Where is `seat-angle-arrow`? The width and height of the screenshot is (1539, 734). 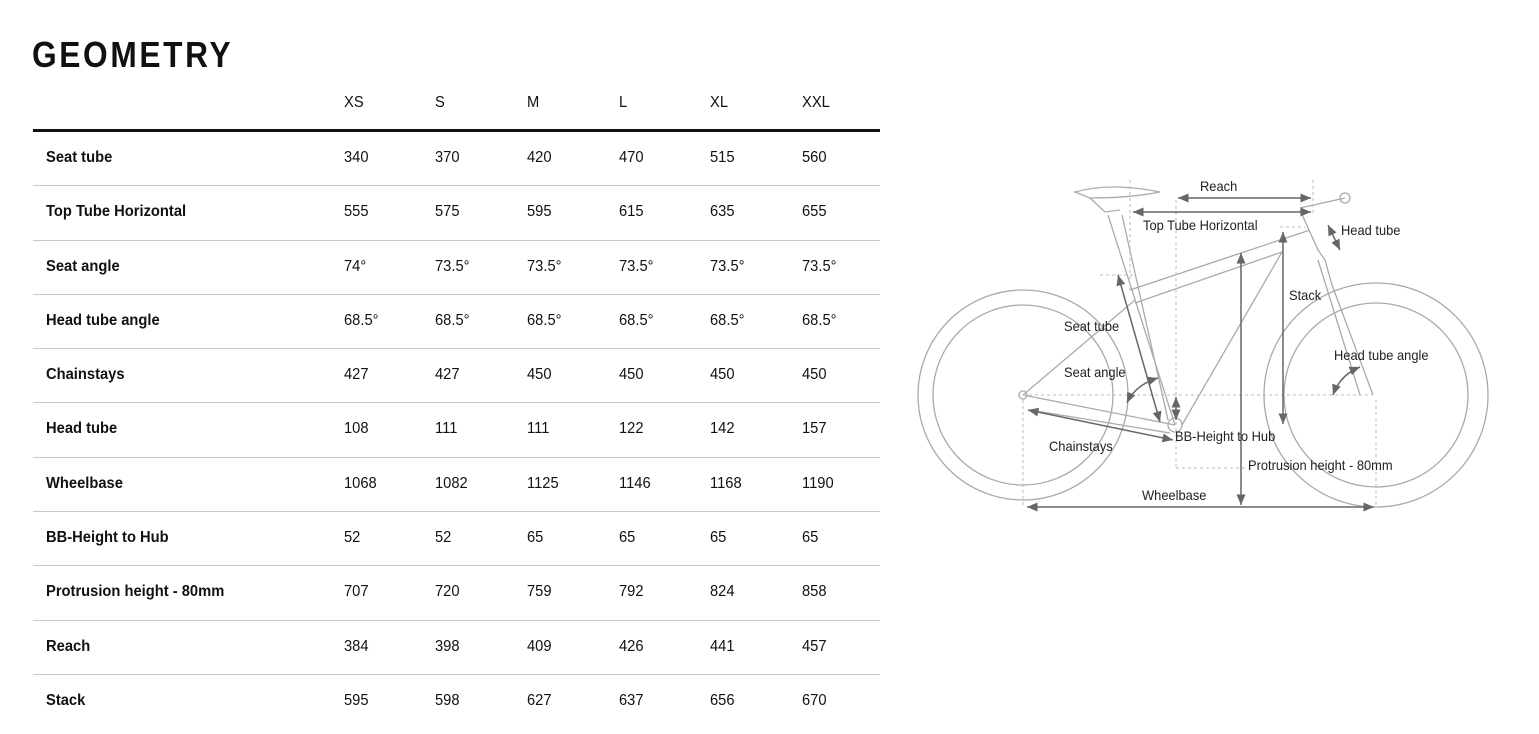 seat-angle-arrow is located at coordinates (1142, 390).